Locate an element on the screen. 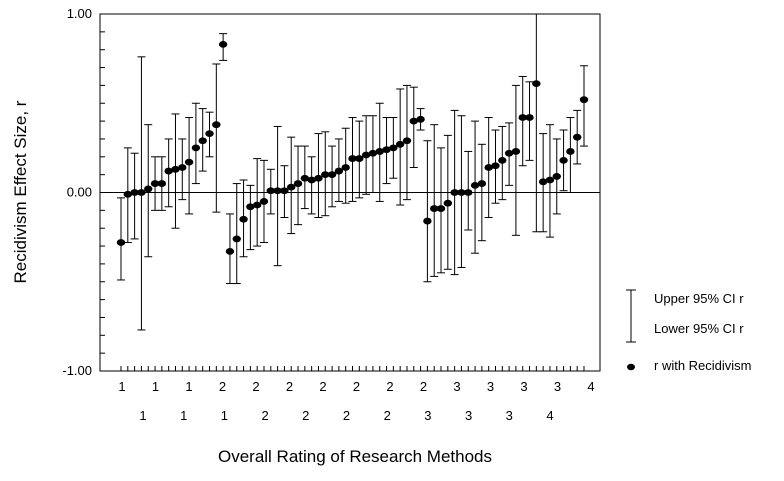 This screenshot has height=481, width=784. x-tick-marks is located at coordinates (352, 368).